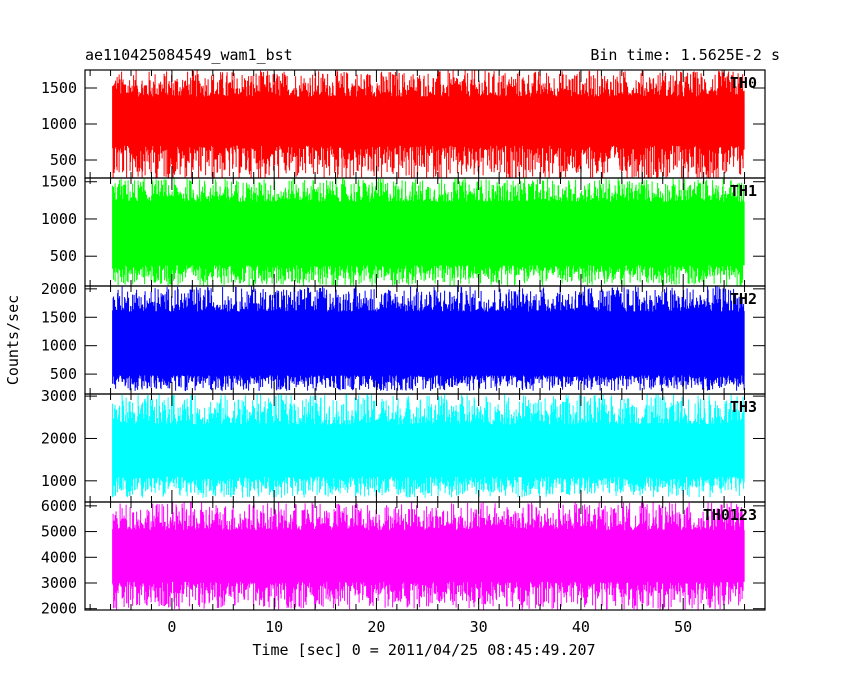 Image resolution: width=850 pixels, height=680 pixels. What do you see at coordinates (59, 532) in the screenshot?
I see `y-tick-label-th0123-5000: 5000` at bounding box center [59, 532].